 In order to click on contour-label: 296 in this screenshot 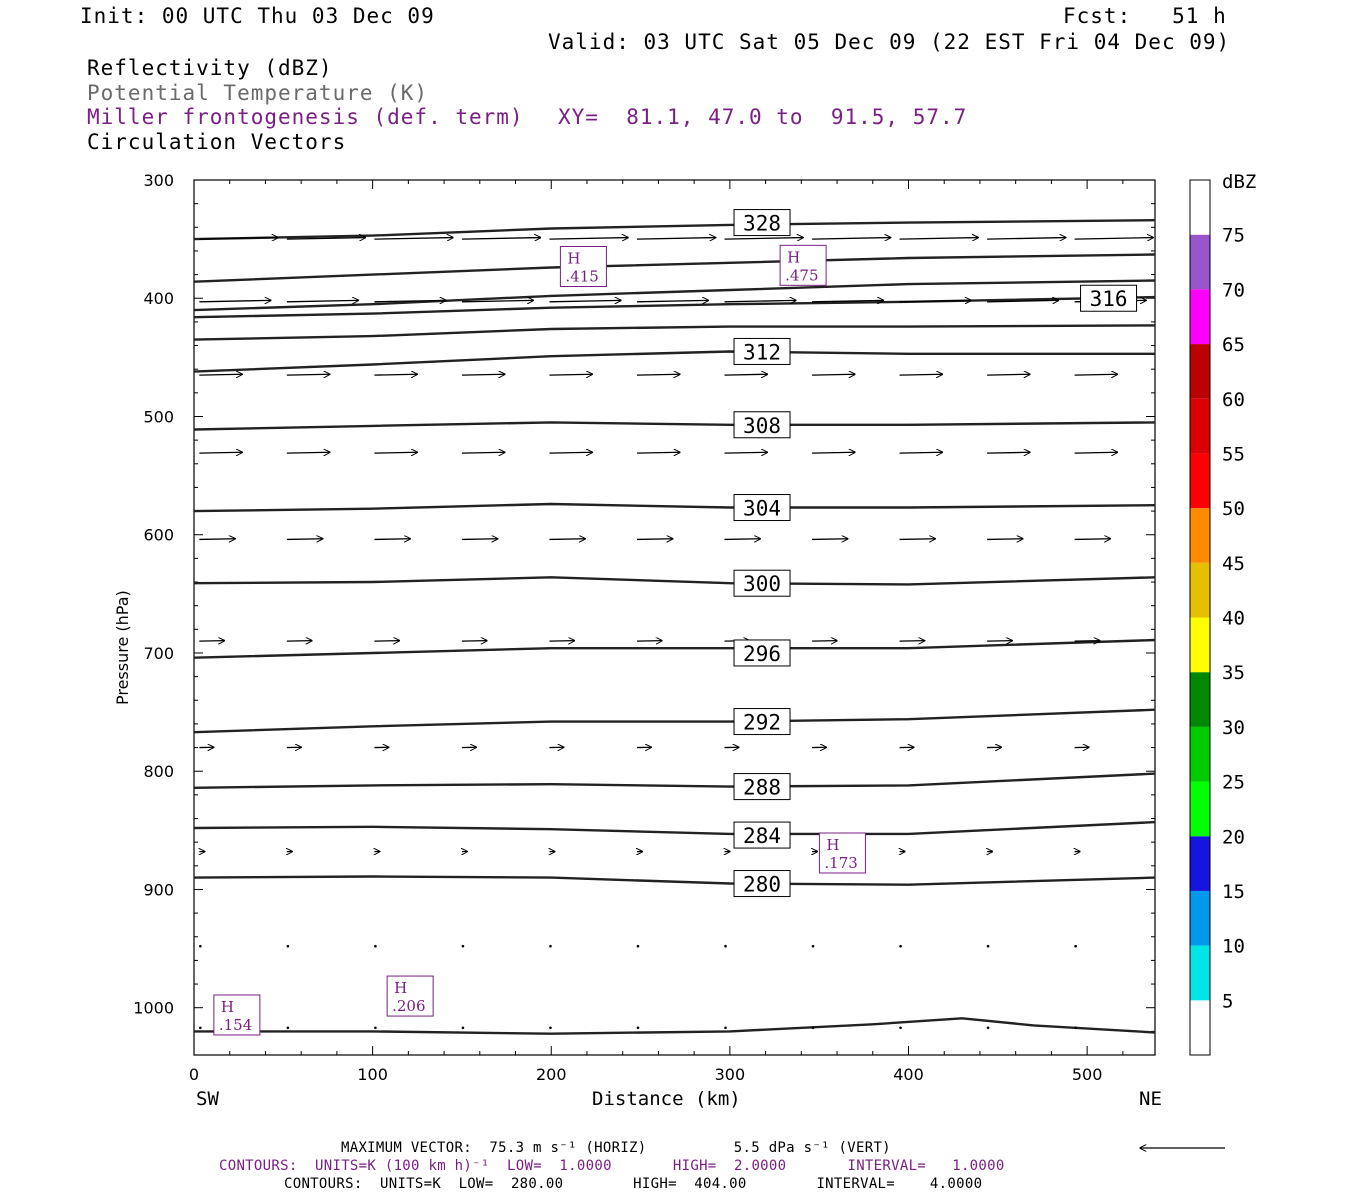, I will do `click(762, 654)`.